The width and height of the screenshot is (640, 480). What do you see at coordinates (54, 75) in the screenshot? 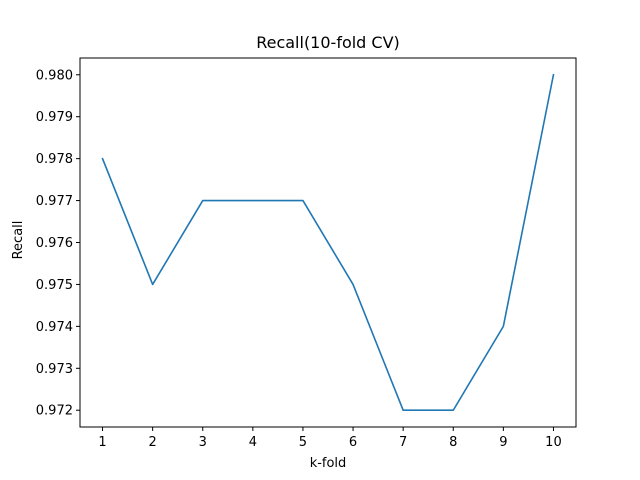
I see `y-tick-label: 0.980` at bounding box center [54, 75].